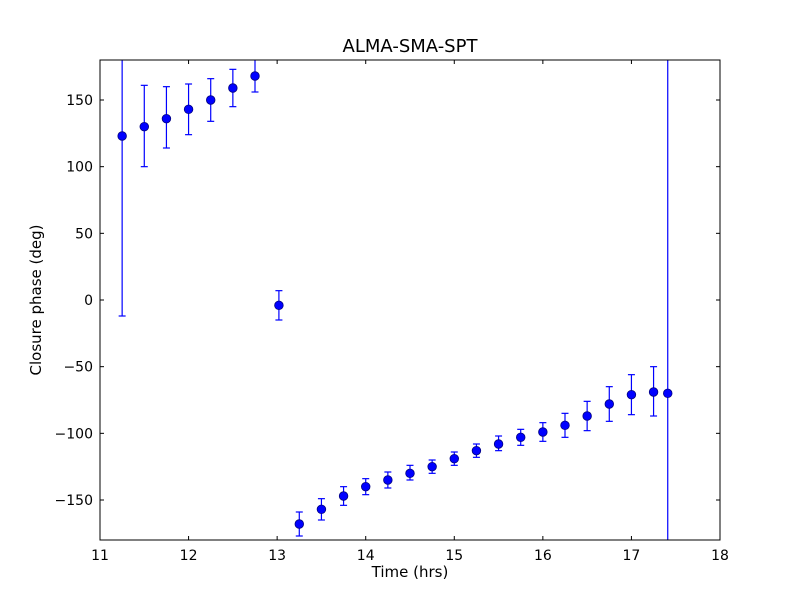  What do you see at coordinates (543, 556) in the screenshot?
I see `x-tick-label: 16` at bounding box center [543, 556].